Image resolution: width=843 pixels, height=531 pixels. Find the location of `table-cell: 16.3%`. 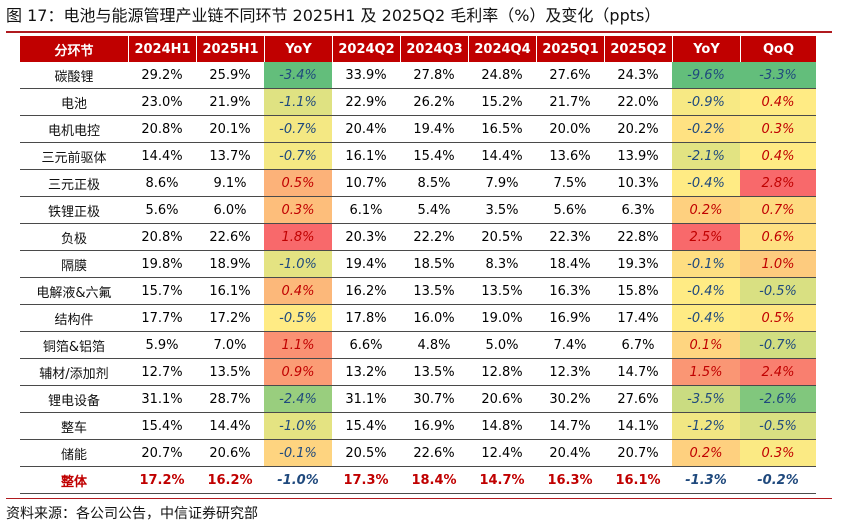

table-cell: 16.3% is located at coordinates (570, 480).